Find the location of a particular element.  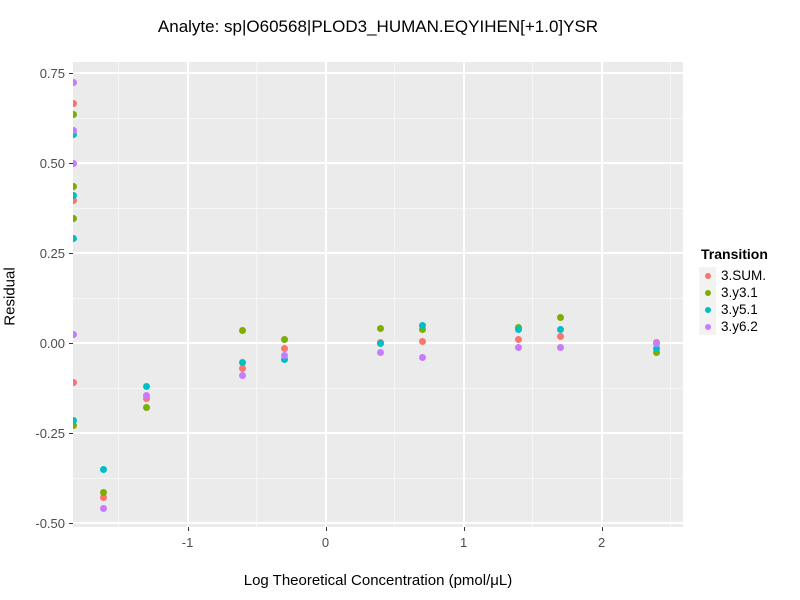

x-tick-label: 0 is located at coordinates (325, 542).